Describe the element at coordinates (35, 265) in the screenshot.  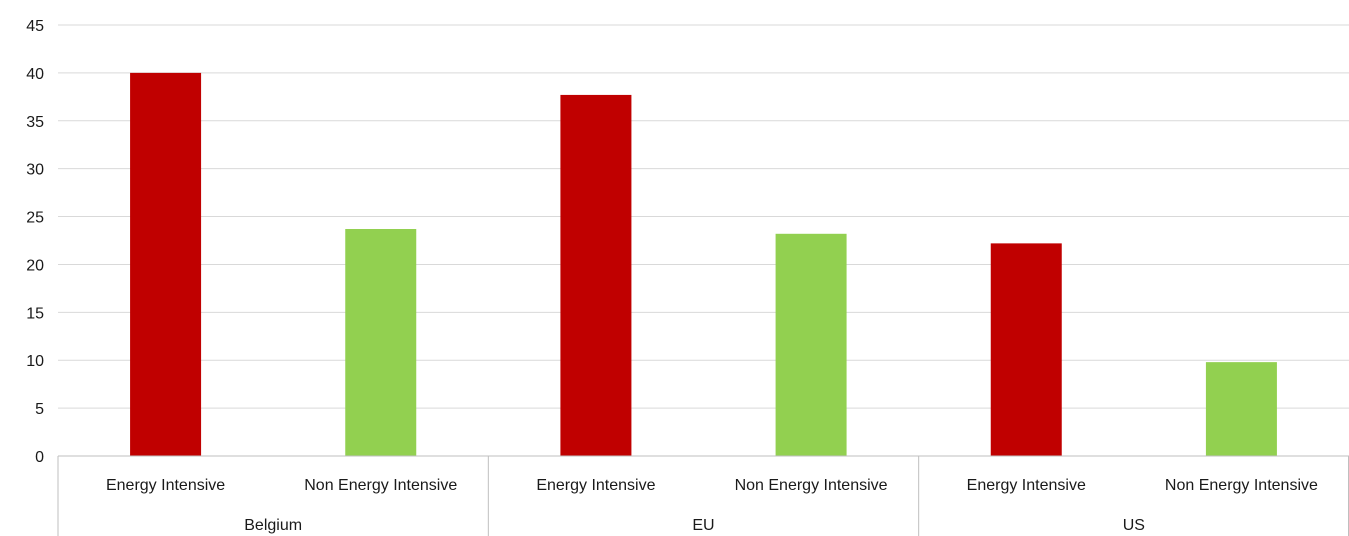
I see `y-tick-label: 20` at that location.